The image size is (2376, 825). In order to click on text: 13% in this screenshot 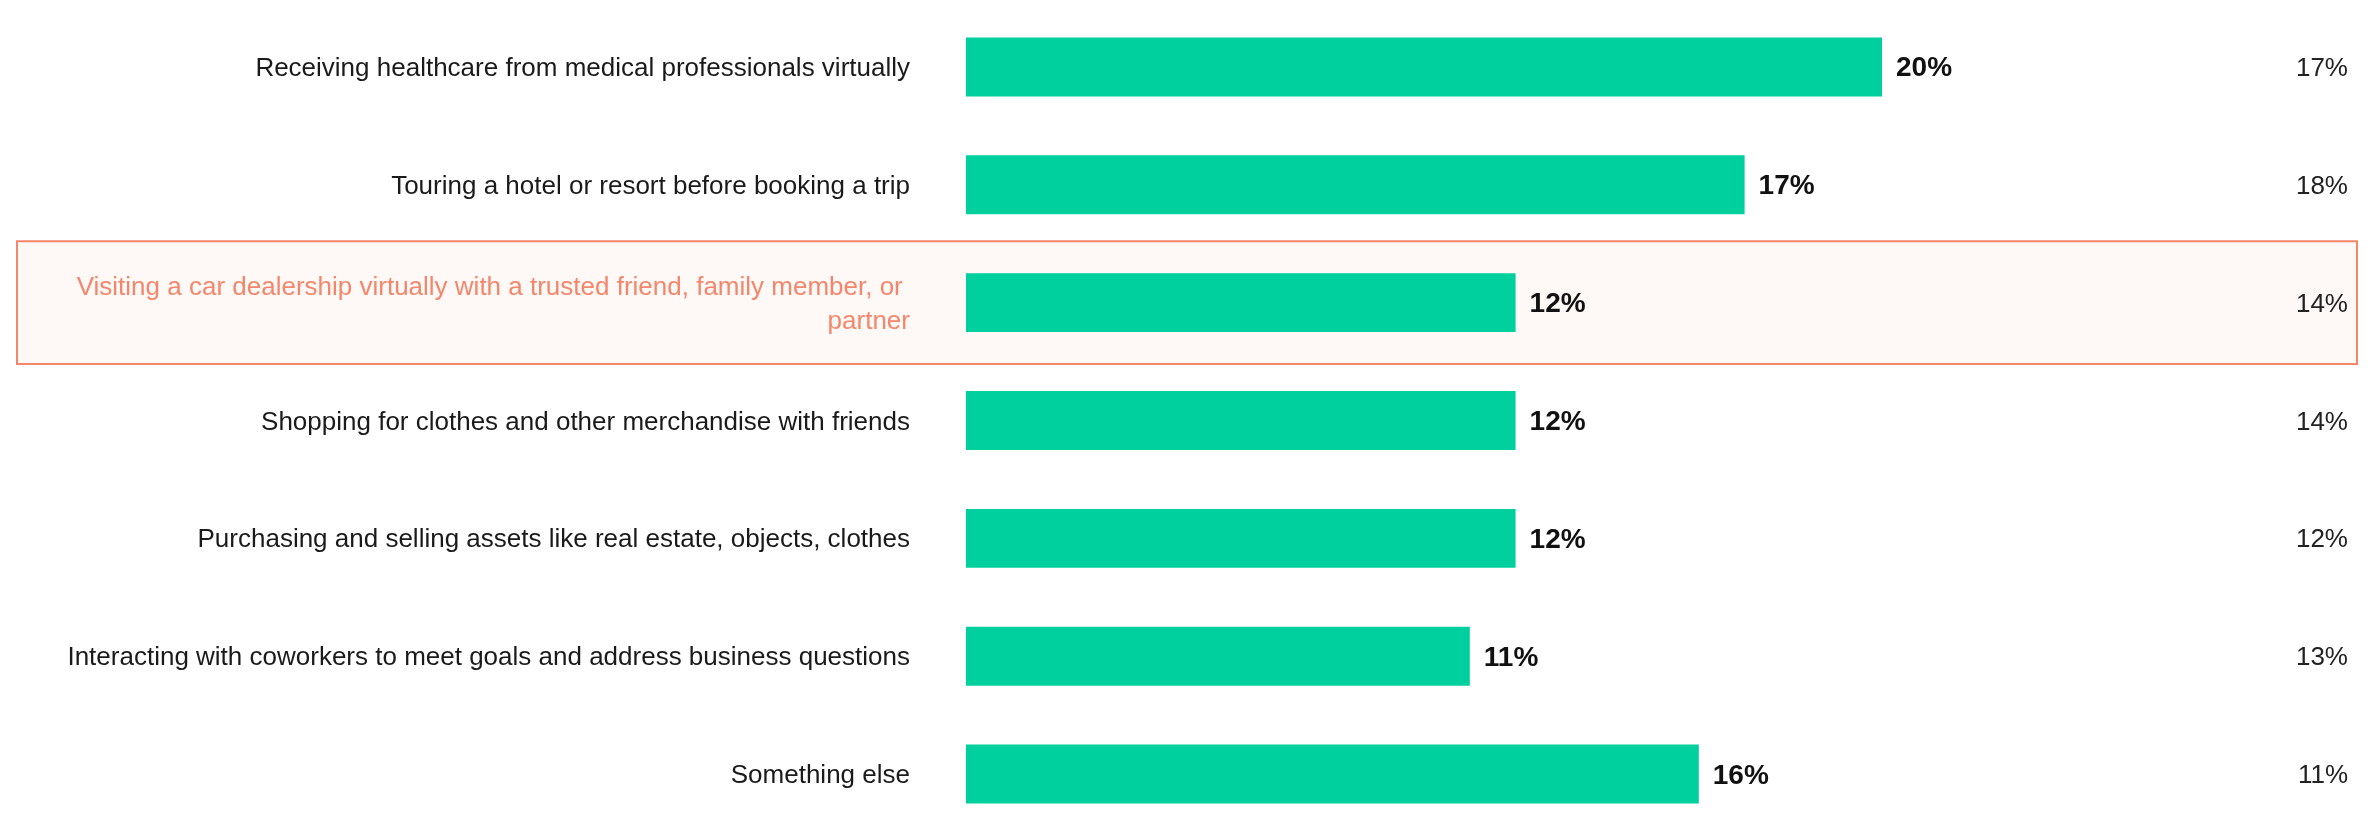, I will do `click(2321, 656)`.